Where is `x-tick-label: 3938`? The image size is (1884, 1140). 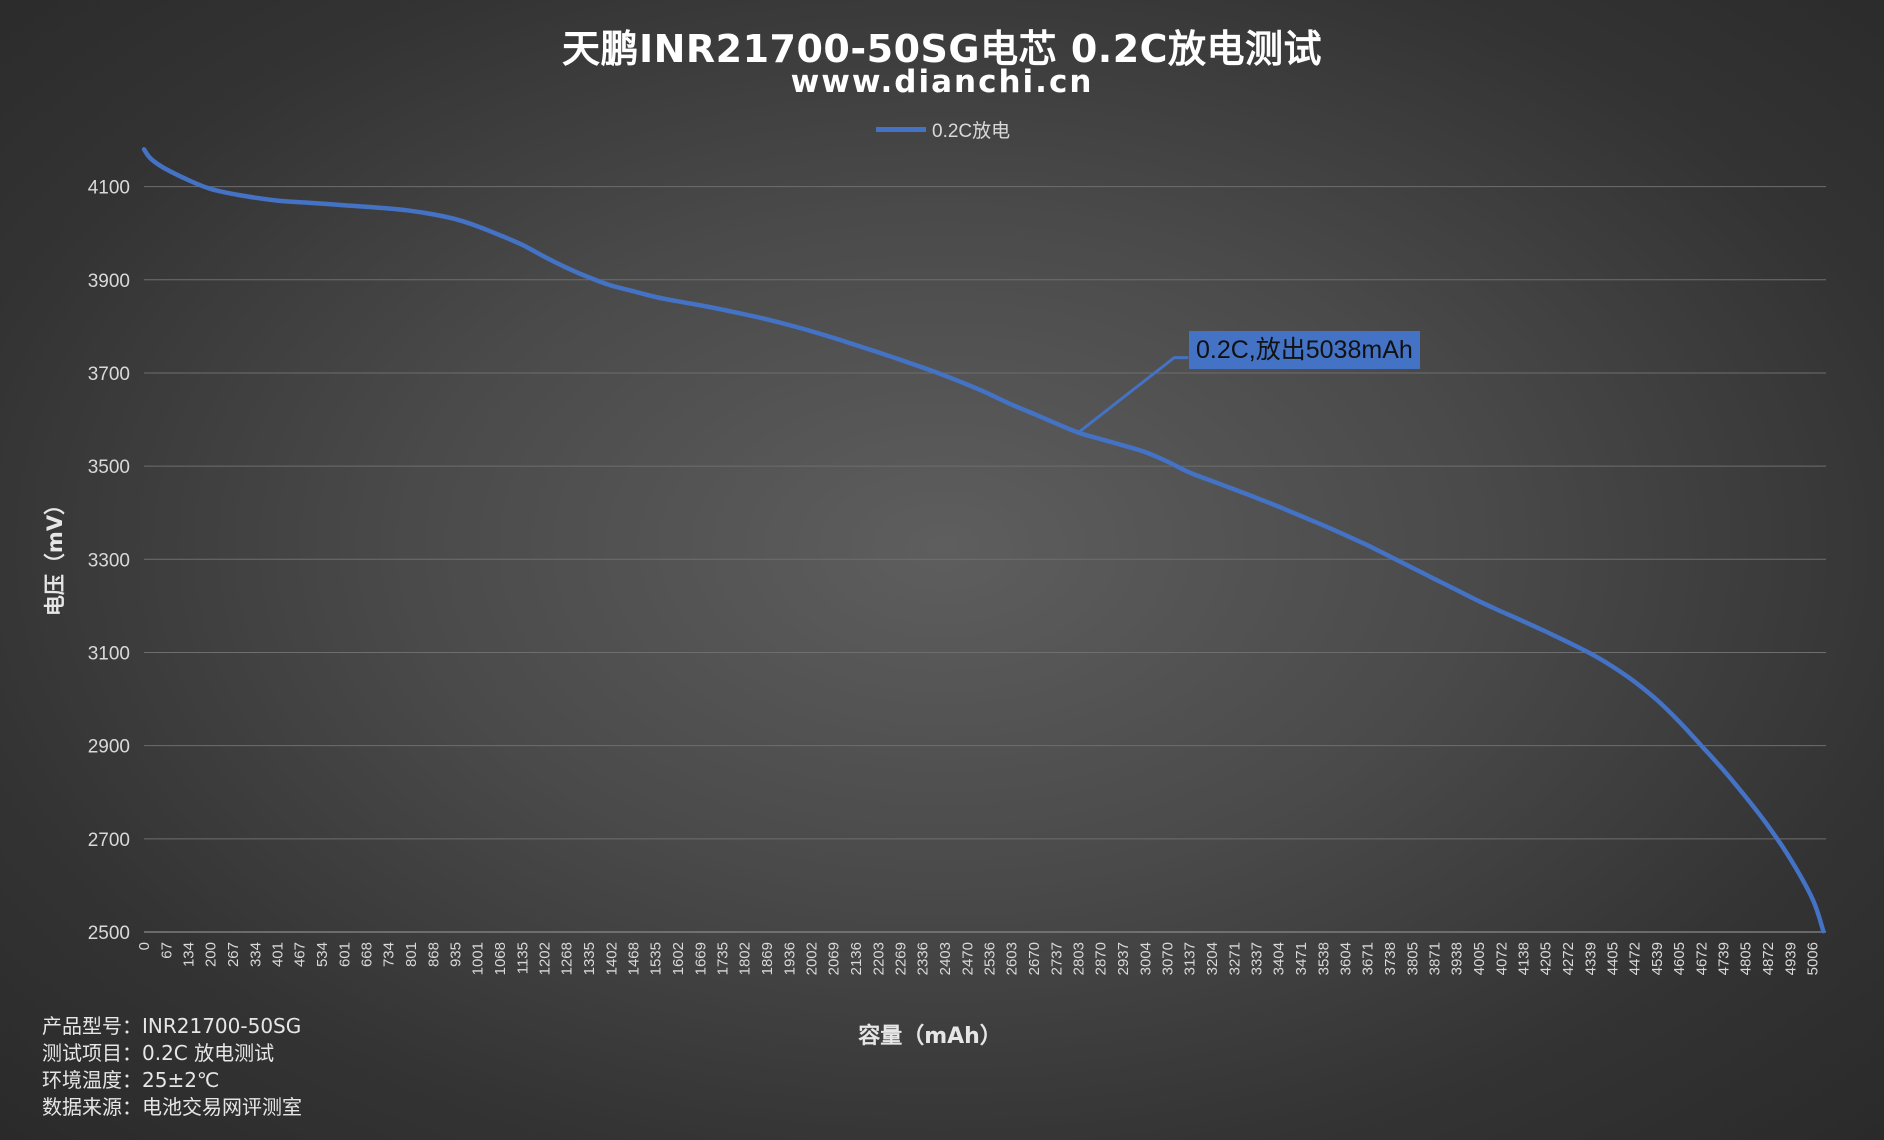
x-tick-label: 3938 is located at coordinates (1457, 958).